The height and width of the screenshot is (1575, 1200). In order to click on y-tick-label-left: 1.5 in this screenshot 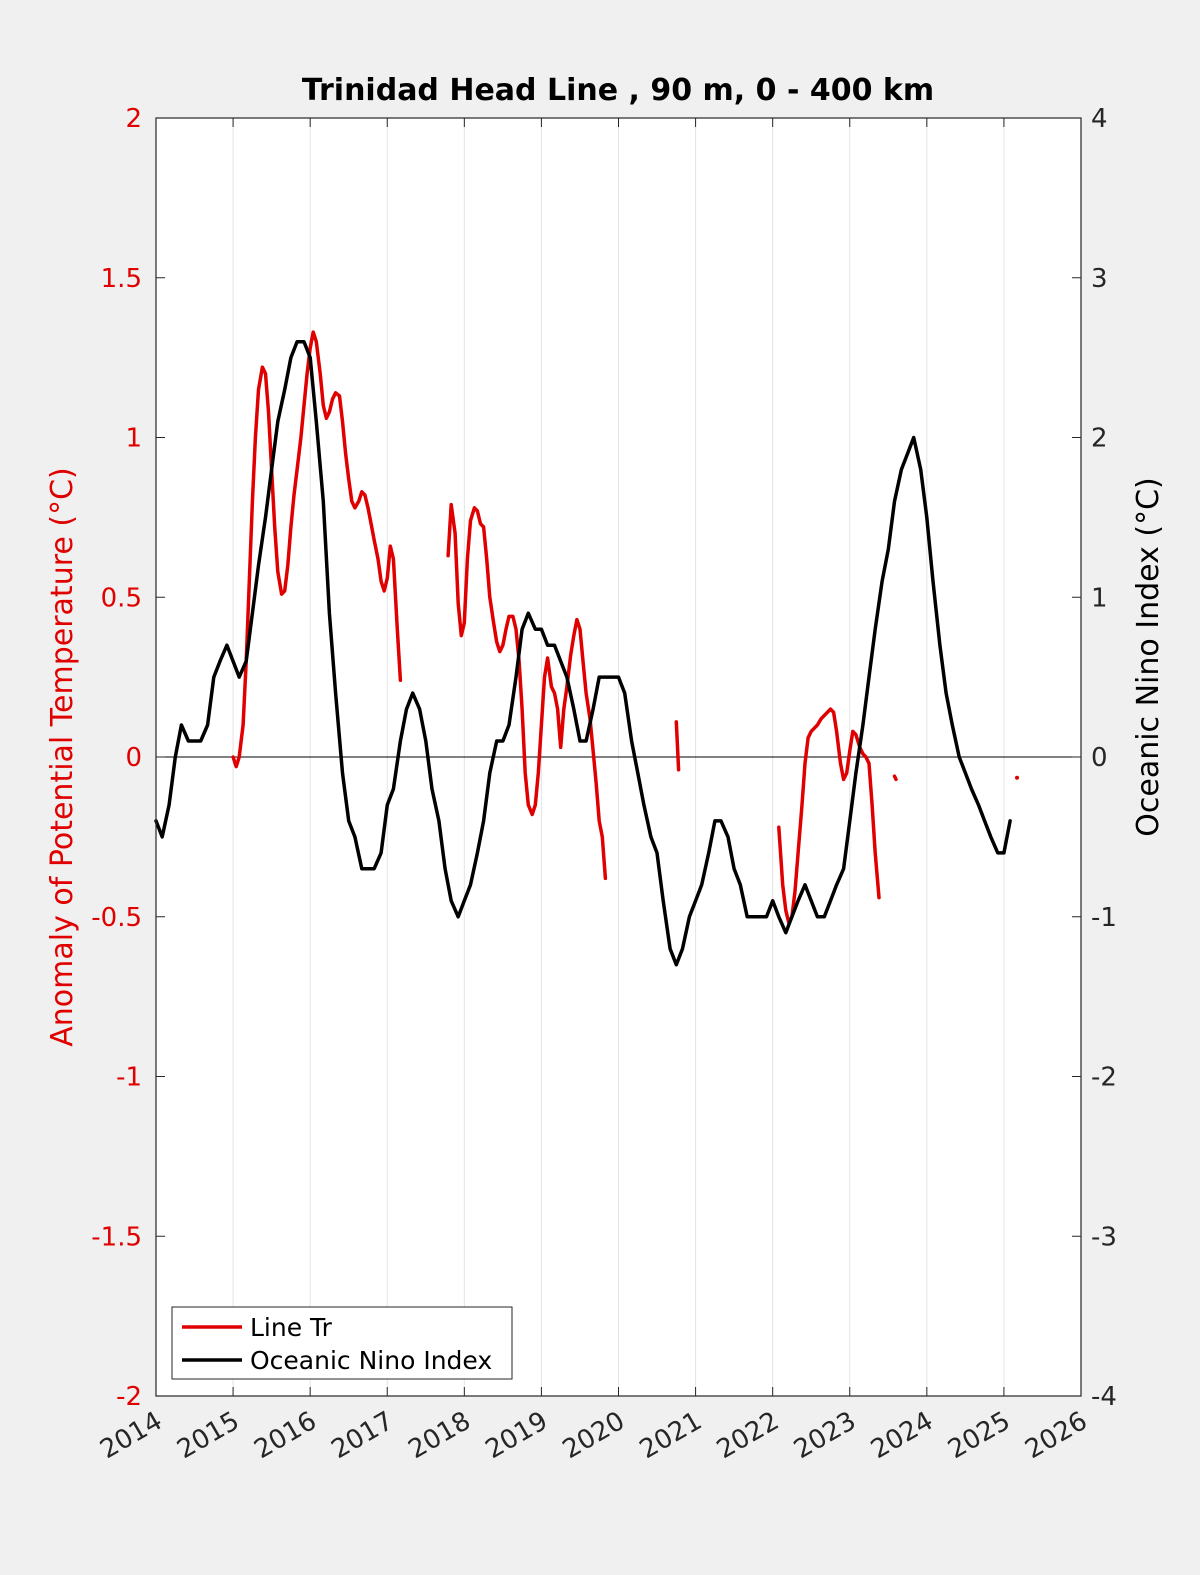, I will do `click(121, 279)`.